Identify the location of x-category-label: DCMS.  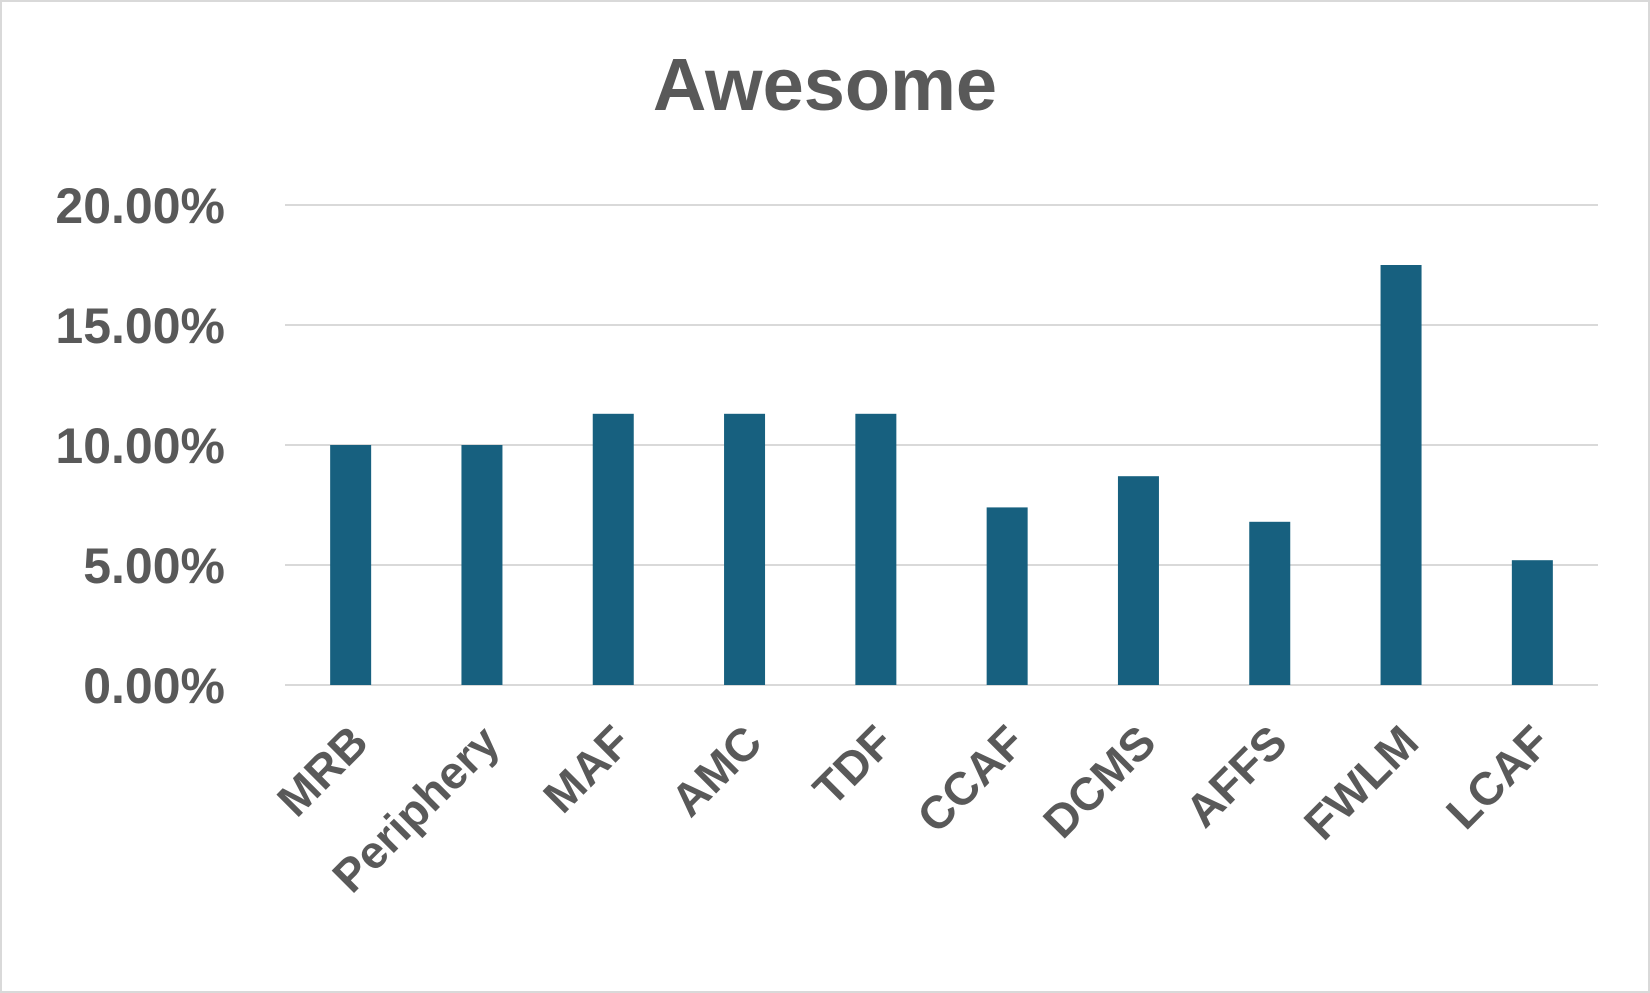
(1099, 781).